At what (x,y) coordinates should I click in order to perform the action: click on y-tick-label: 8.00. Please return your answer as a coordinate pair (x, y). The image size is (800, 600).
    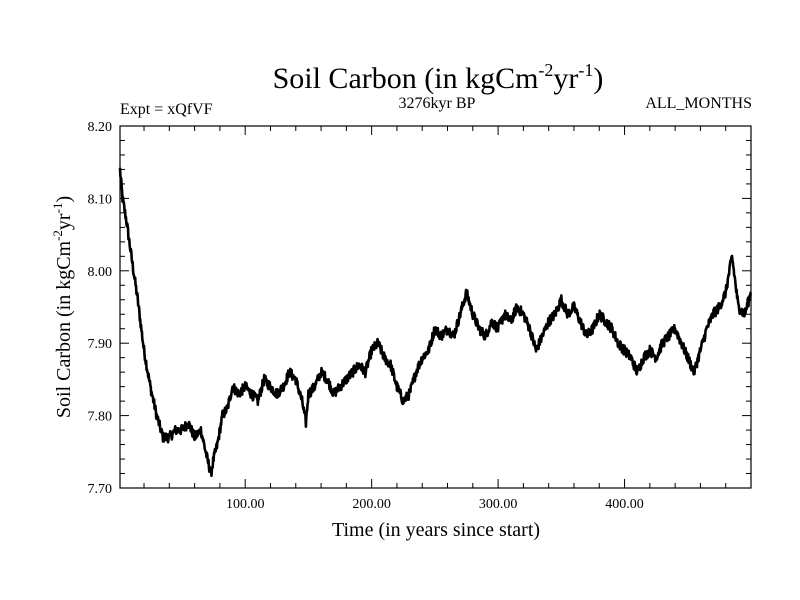
    Looking at the image, I should click on (100, 272).